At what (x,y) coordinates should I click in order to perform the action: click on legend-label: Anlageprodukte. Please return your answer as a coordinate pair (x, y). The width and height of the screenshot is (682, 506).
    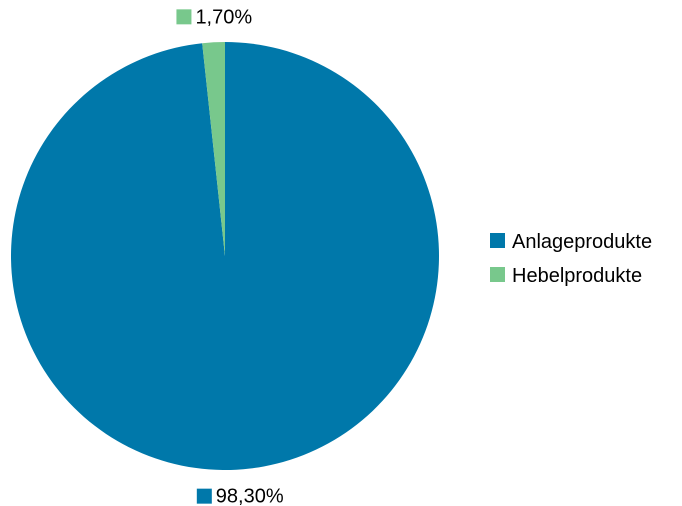
    Looking at the image, I should click on (582, 242).